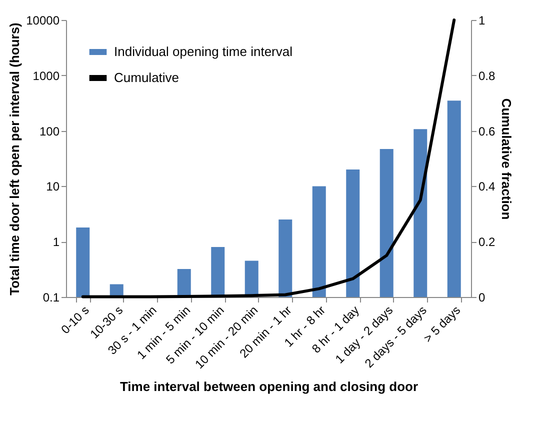 This screenshot has height=427, width=544. I want to click on x-axis-title: Time interval between opening and closing door, so click(269, 386).